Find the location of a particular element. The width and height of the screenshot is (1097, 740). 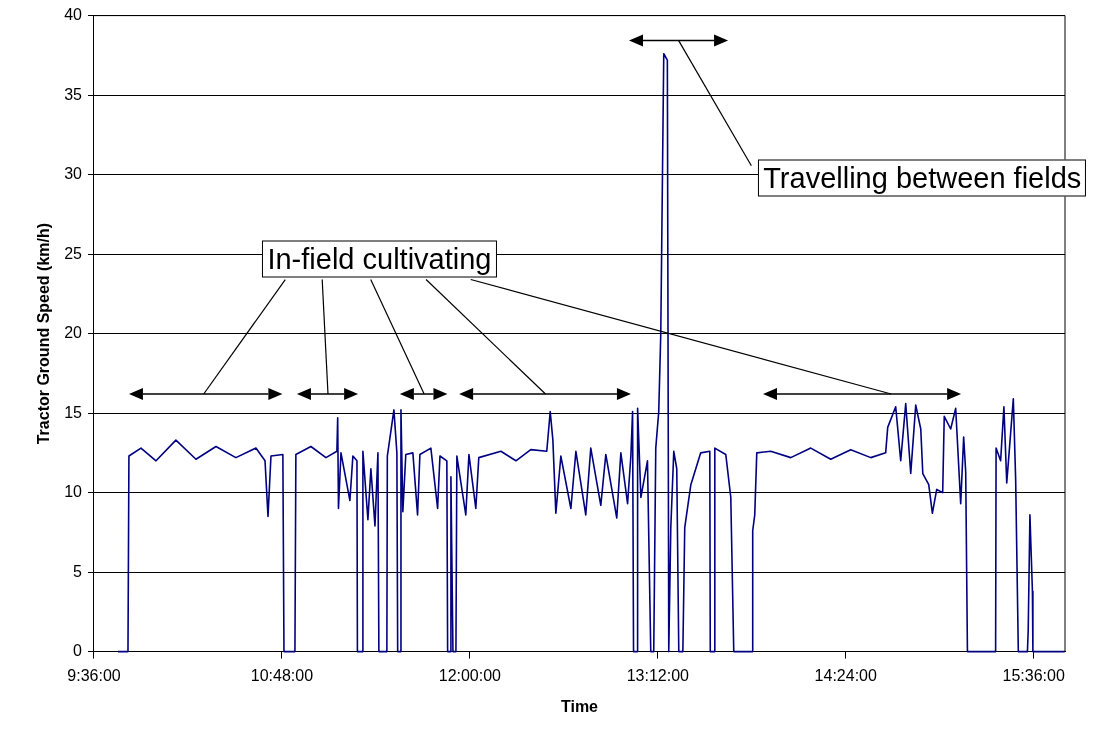

y-tick-label: 40 is located at coordinates (73, 15).